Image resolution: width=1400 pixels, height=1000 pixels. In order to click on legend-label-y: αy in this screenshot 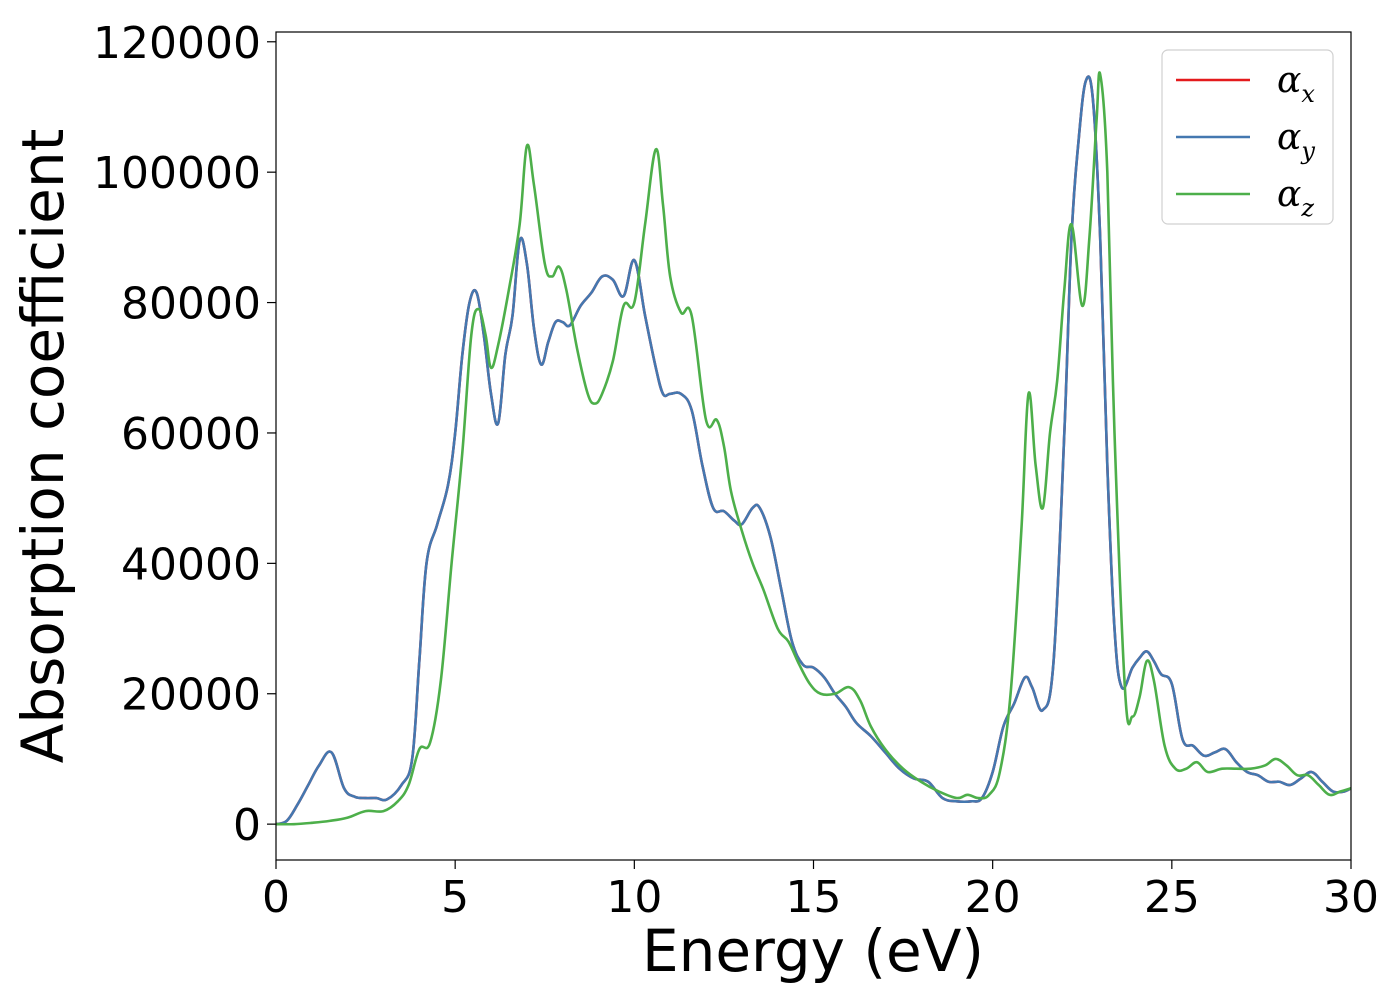, I will do `click(1296, 141)`.